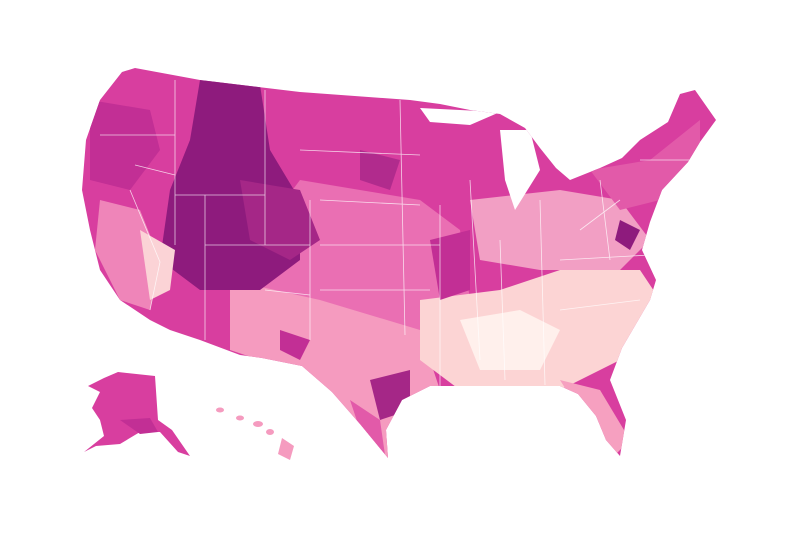  Describe the element at coordinates (125, 145) in the screenshot. I see `northwest-region` at that location.